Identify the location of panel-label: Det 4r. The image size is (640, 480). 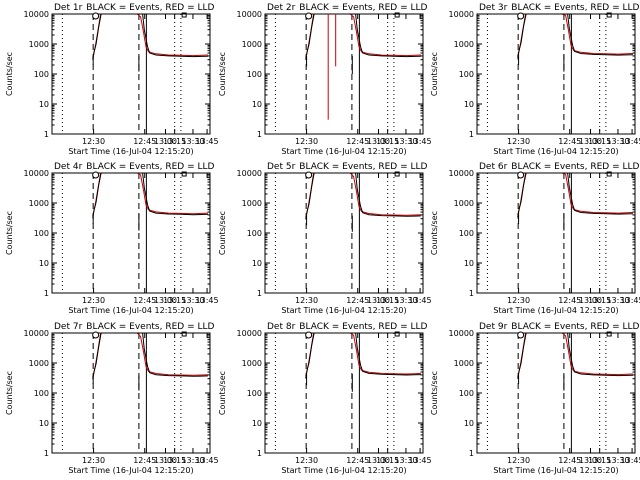
(68, 167).